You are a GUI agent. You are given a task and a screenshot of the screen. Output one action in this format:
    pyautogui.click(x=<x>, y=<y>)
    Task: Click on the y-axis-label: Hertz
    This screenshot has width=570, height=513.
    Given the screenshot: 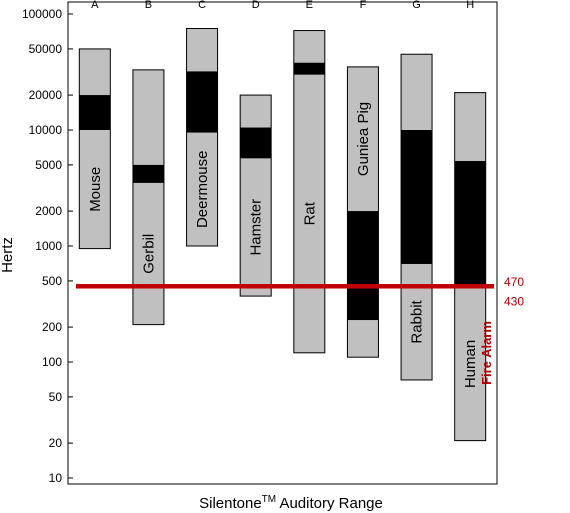 What is the action you would take?
    pyautogui.click(x=8, y=255)
    